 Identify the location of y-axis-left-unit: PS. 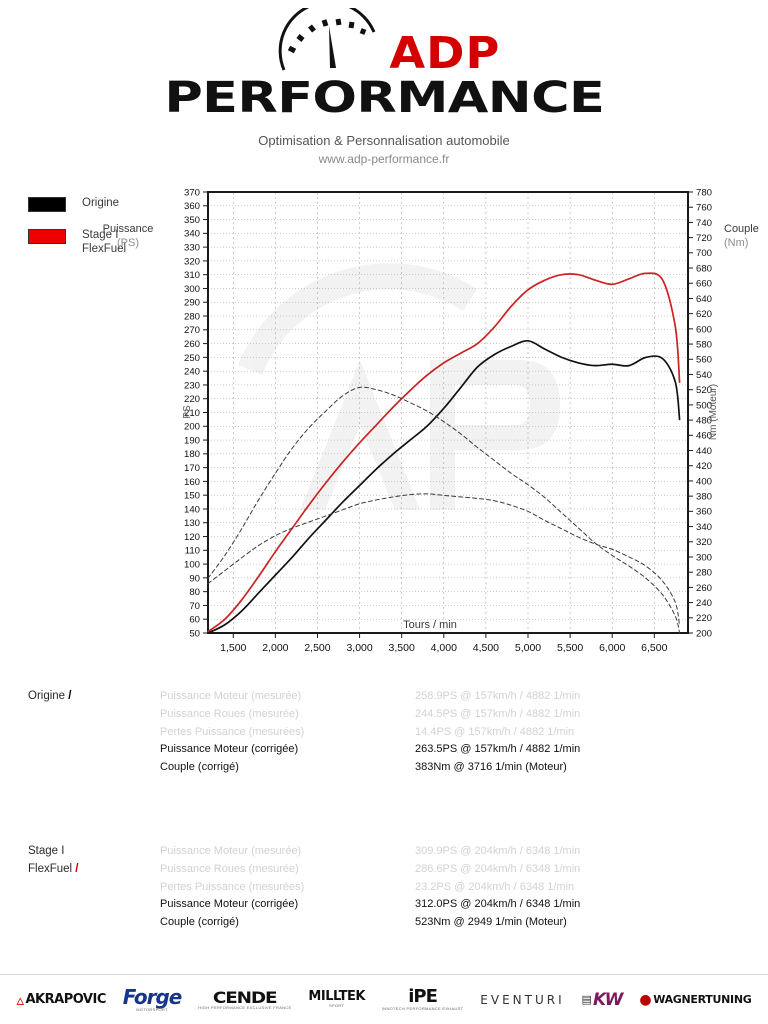
(187, 412).